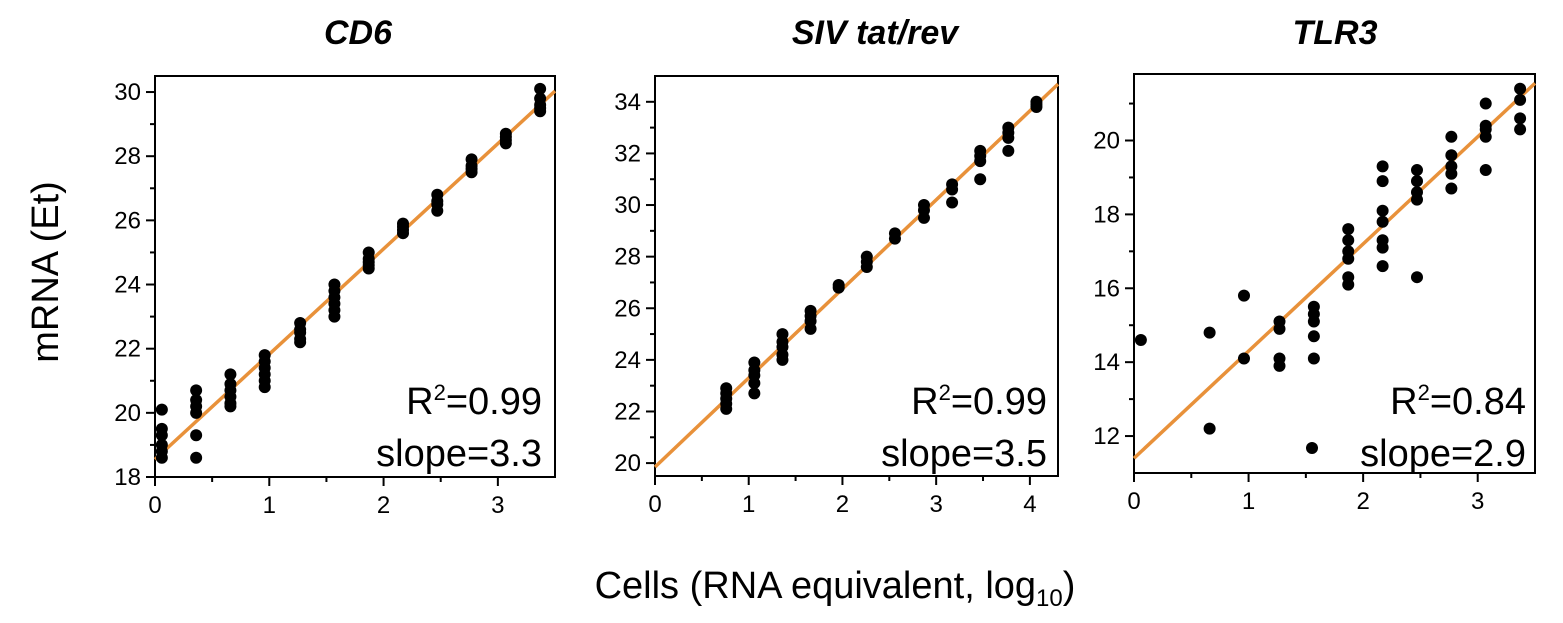 This screenshot has height=623, width=1563. What do you see at coordinates (627, 102) in the screenshot?
I see `y-tick-label: 34` at bounding box center [627, 102].